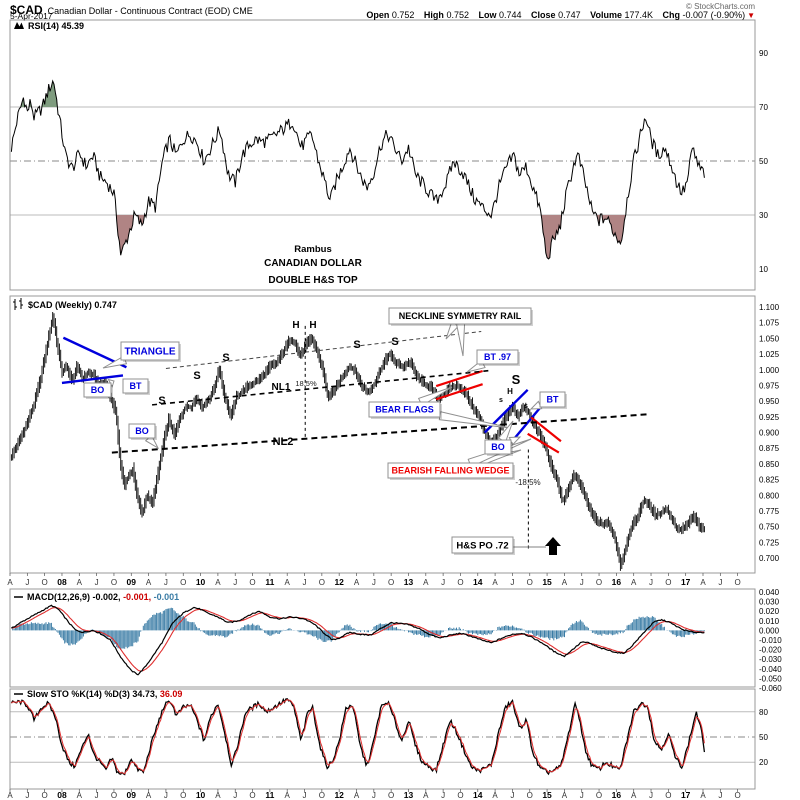 The width and height of the screenshot is (800, 800). What do you see at coordinates (769, 592) in the screenshot?
I see `macd-axis-label: 0.040` at bounding box center [769, 592].